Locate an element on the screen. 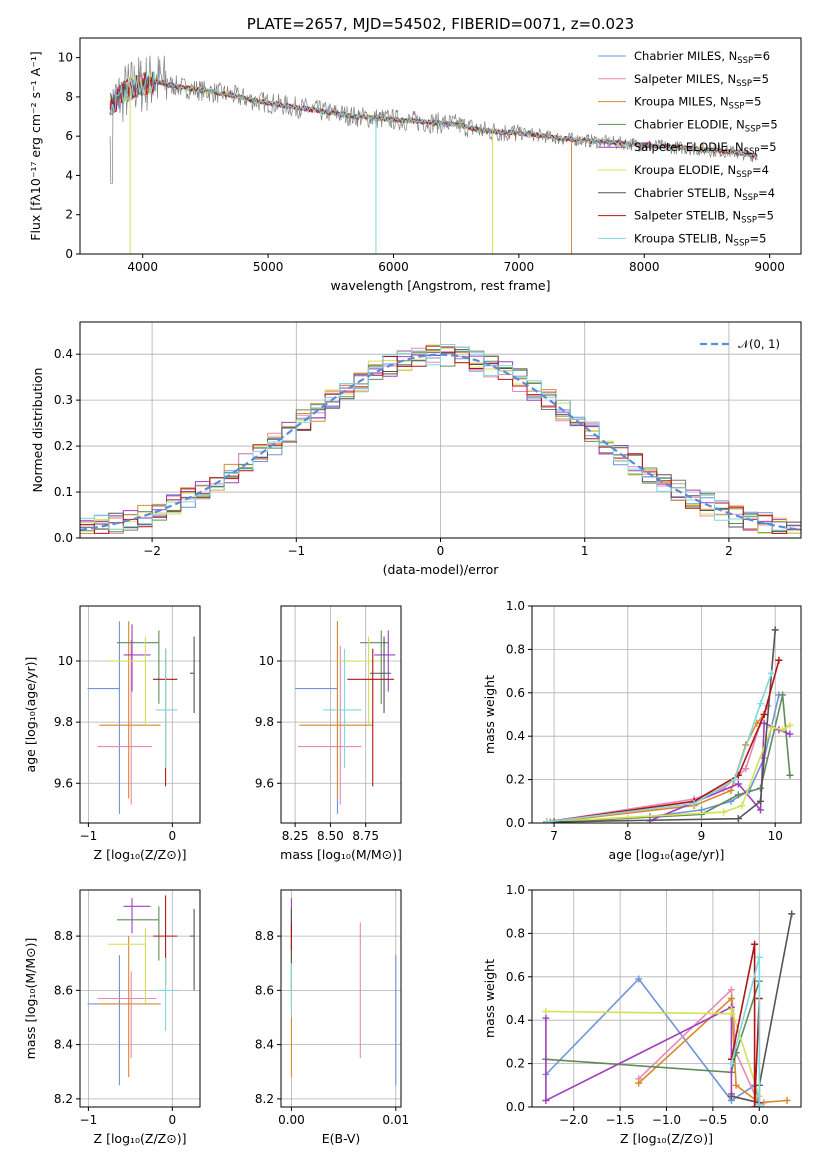  x-axis-label: mass [log₁₀(M/M⊙)] is located at coordinates (341, 854).